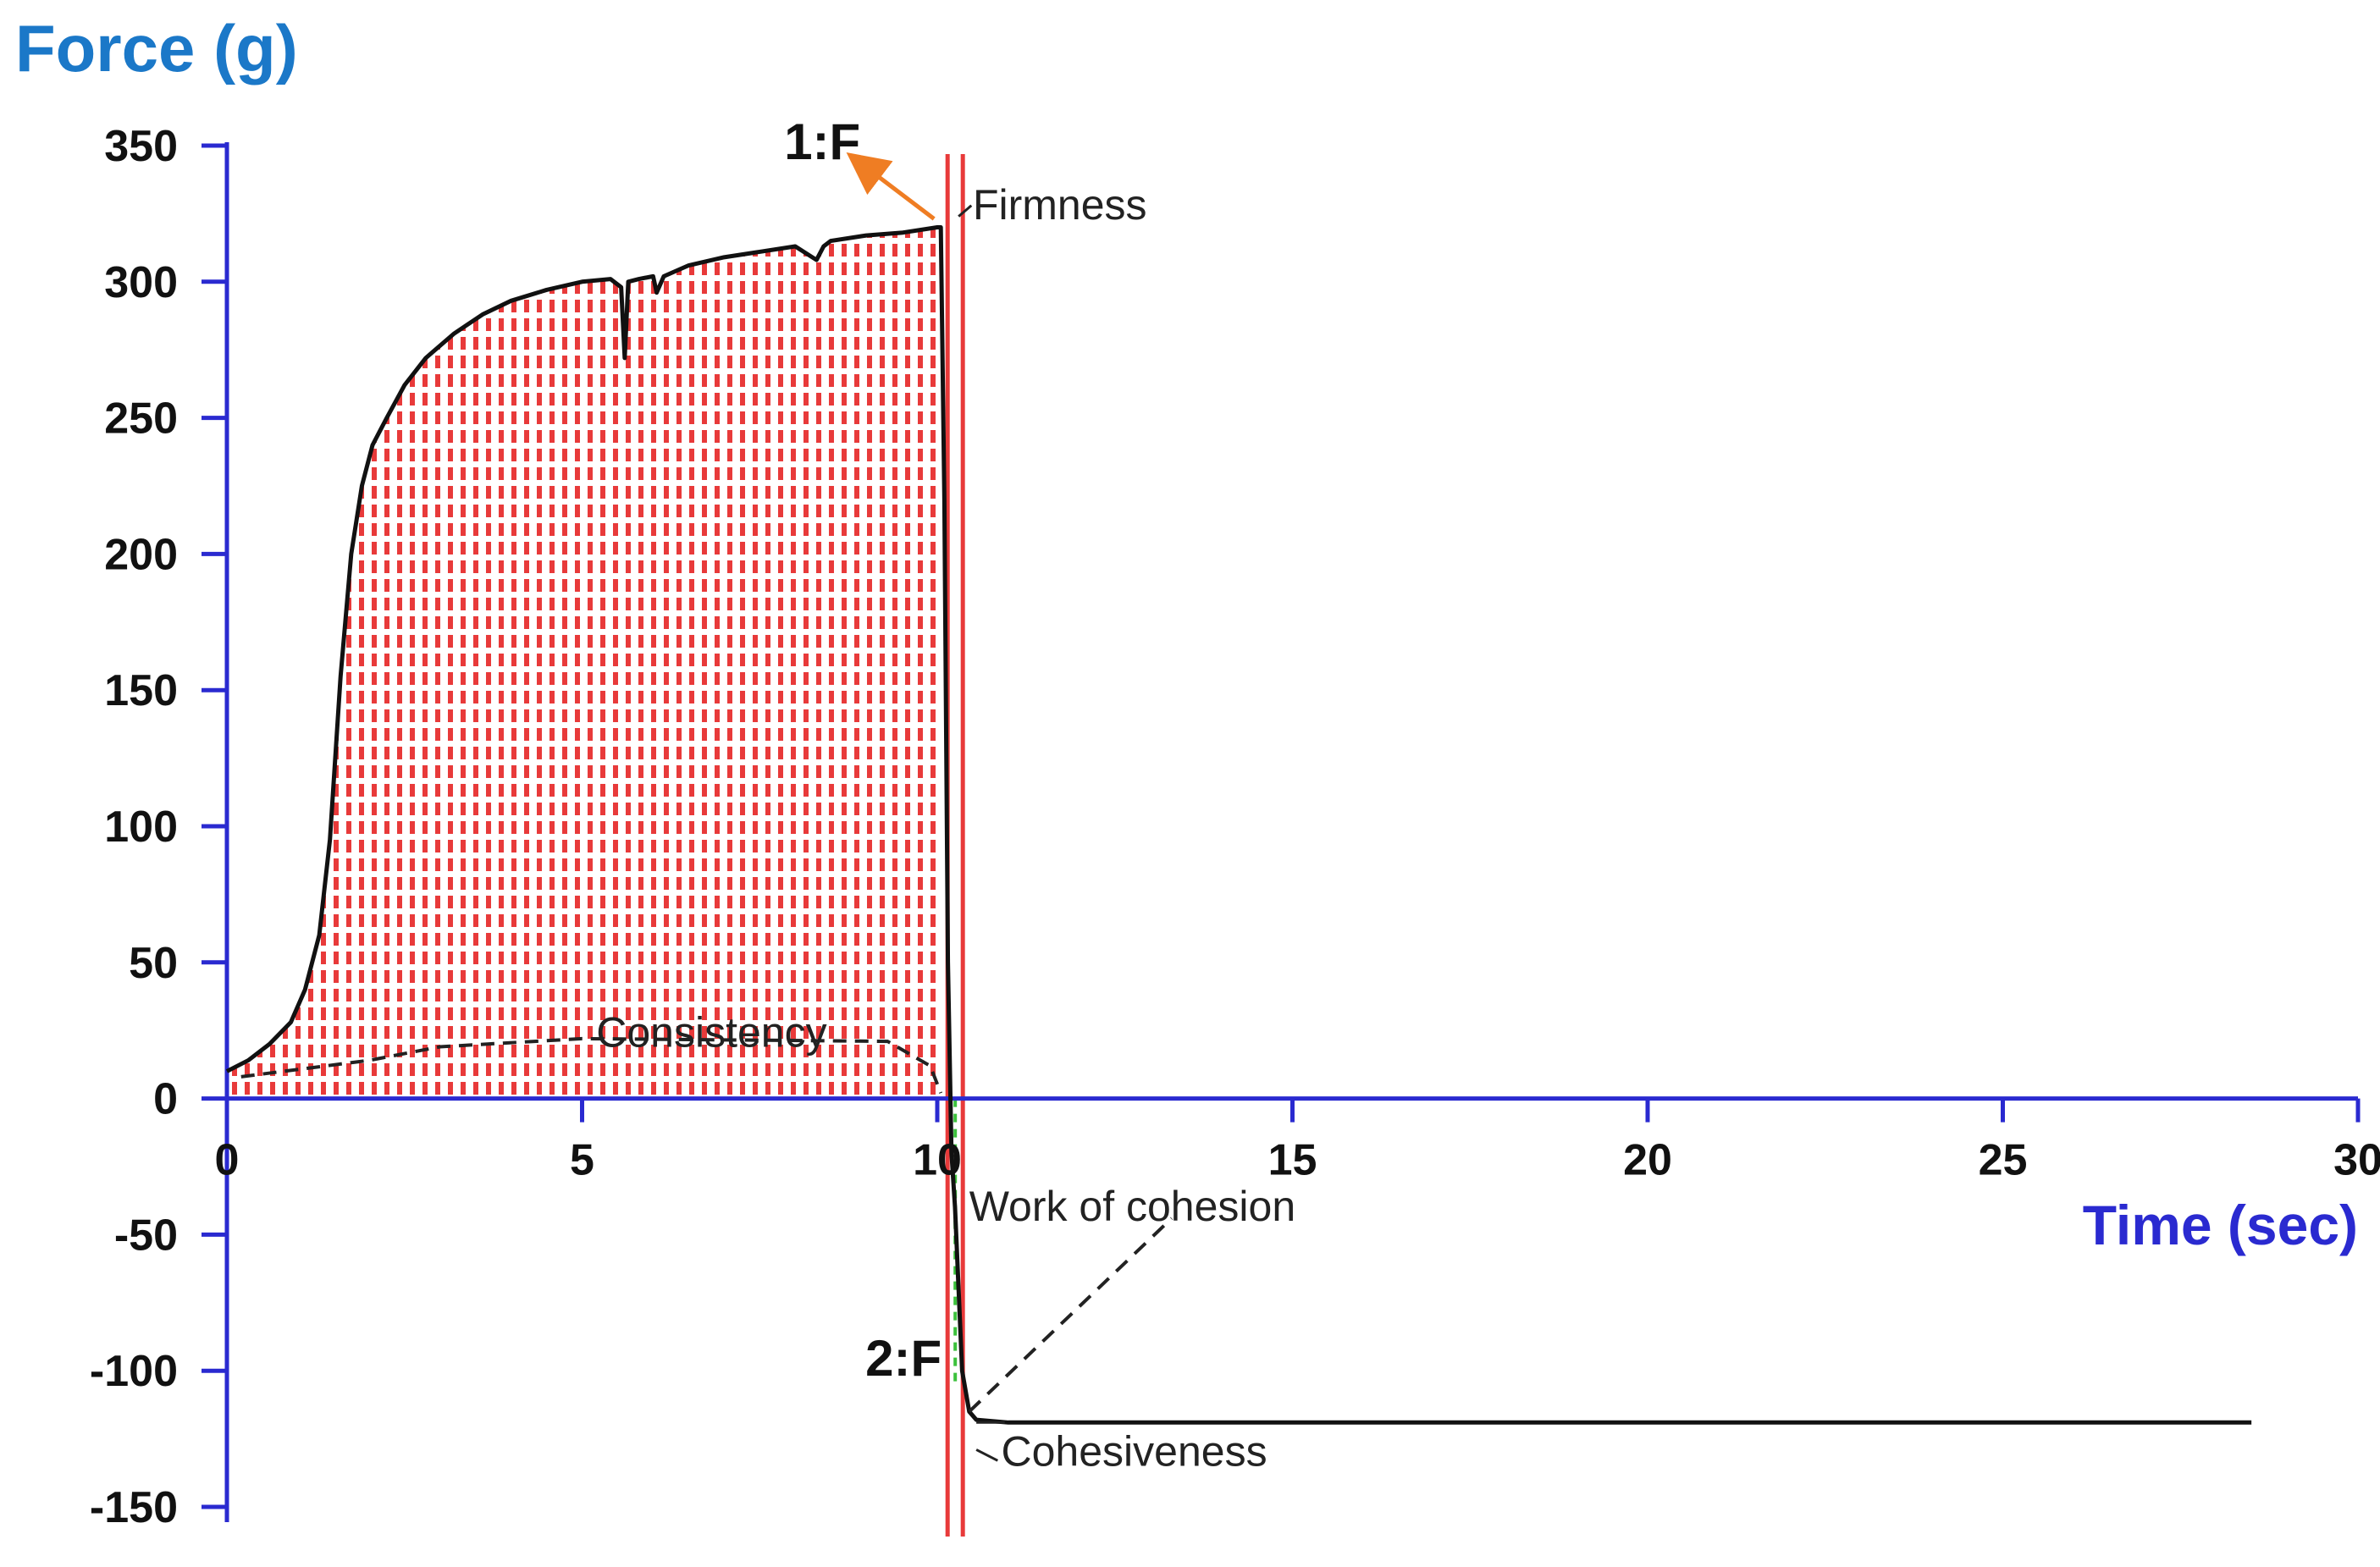  Describe the element at coordinates (227, 1160) in the screenshot. I see `x-tick-label-0: 0` at that location.